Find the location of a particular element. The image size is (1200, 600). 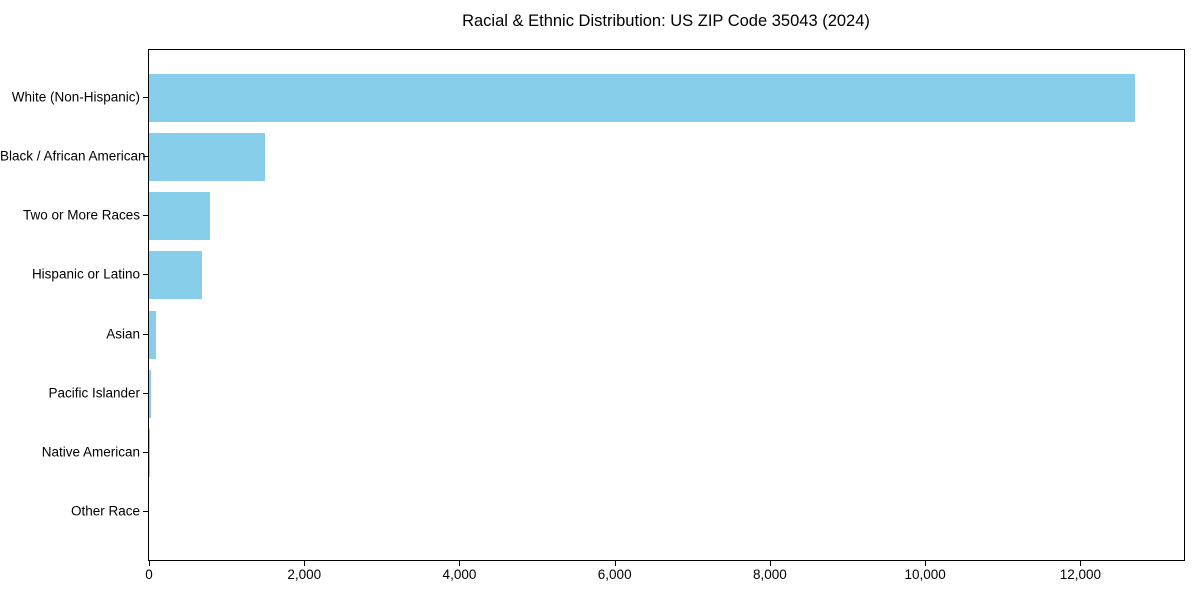

x-tick-label: 10,000 is located at coordinates (925, 574).